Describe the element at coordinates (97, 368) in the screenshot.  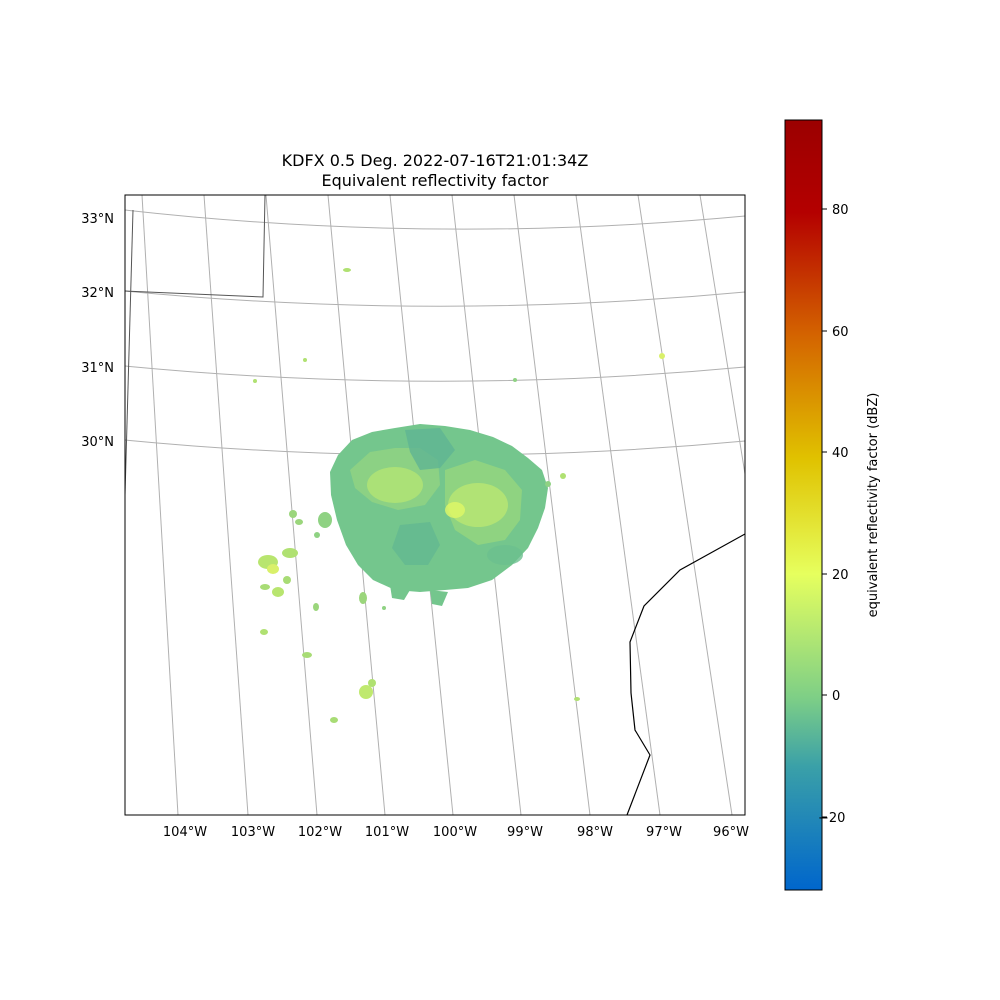
I see `lat-label: 31°N` at that location.